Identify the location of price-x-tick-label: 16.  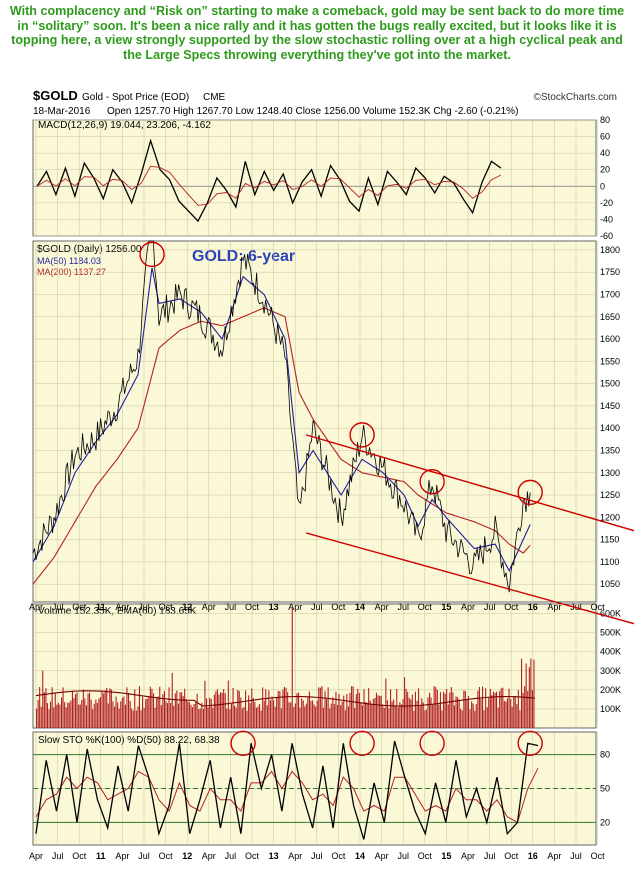
(533, 607).